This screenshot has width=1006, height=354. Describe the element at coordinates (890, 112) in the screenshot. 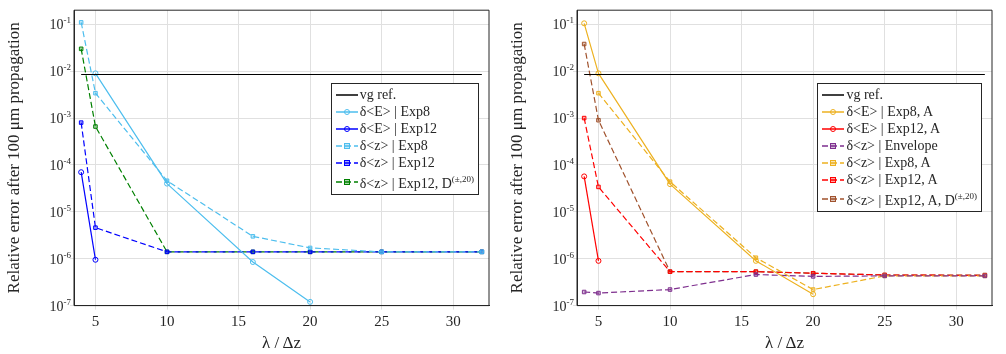

I see `legend-label: δ<E> | Exp8, A` at that location.